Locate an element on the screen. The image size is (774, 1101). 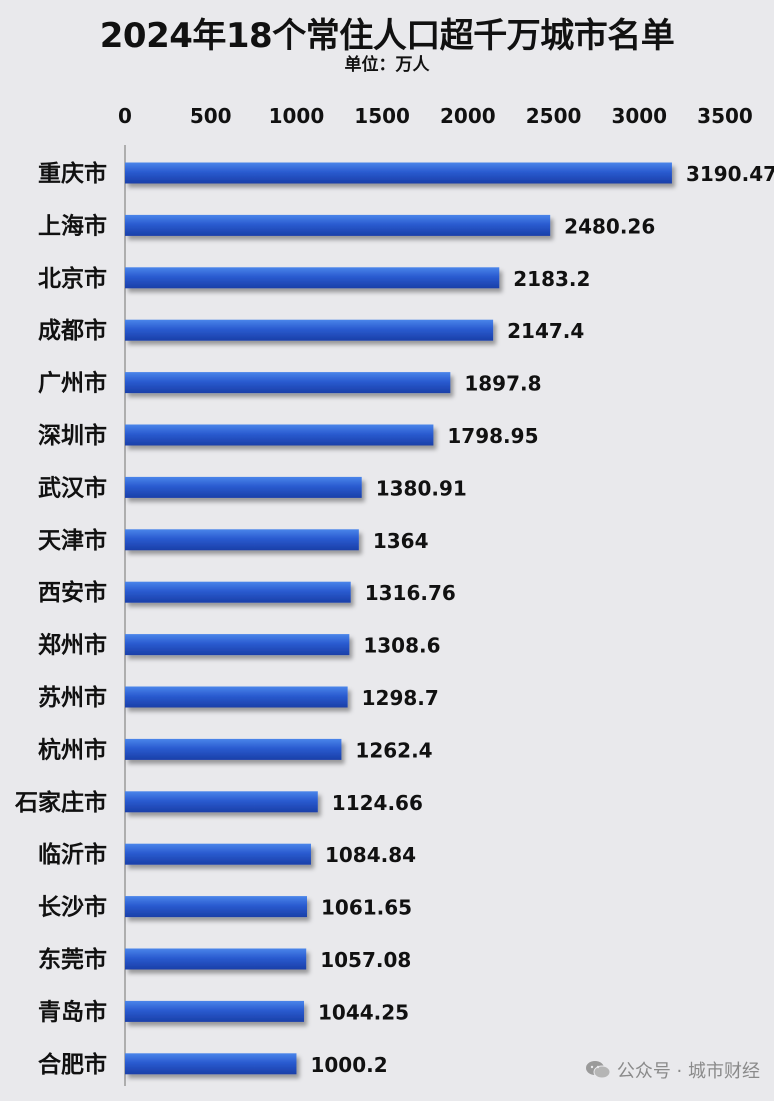
category-label: 青岛市 is located at coordinates (72, 1011).